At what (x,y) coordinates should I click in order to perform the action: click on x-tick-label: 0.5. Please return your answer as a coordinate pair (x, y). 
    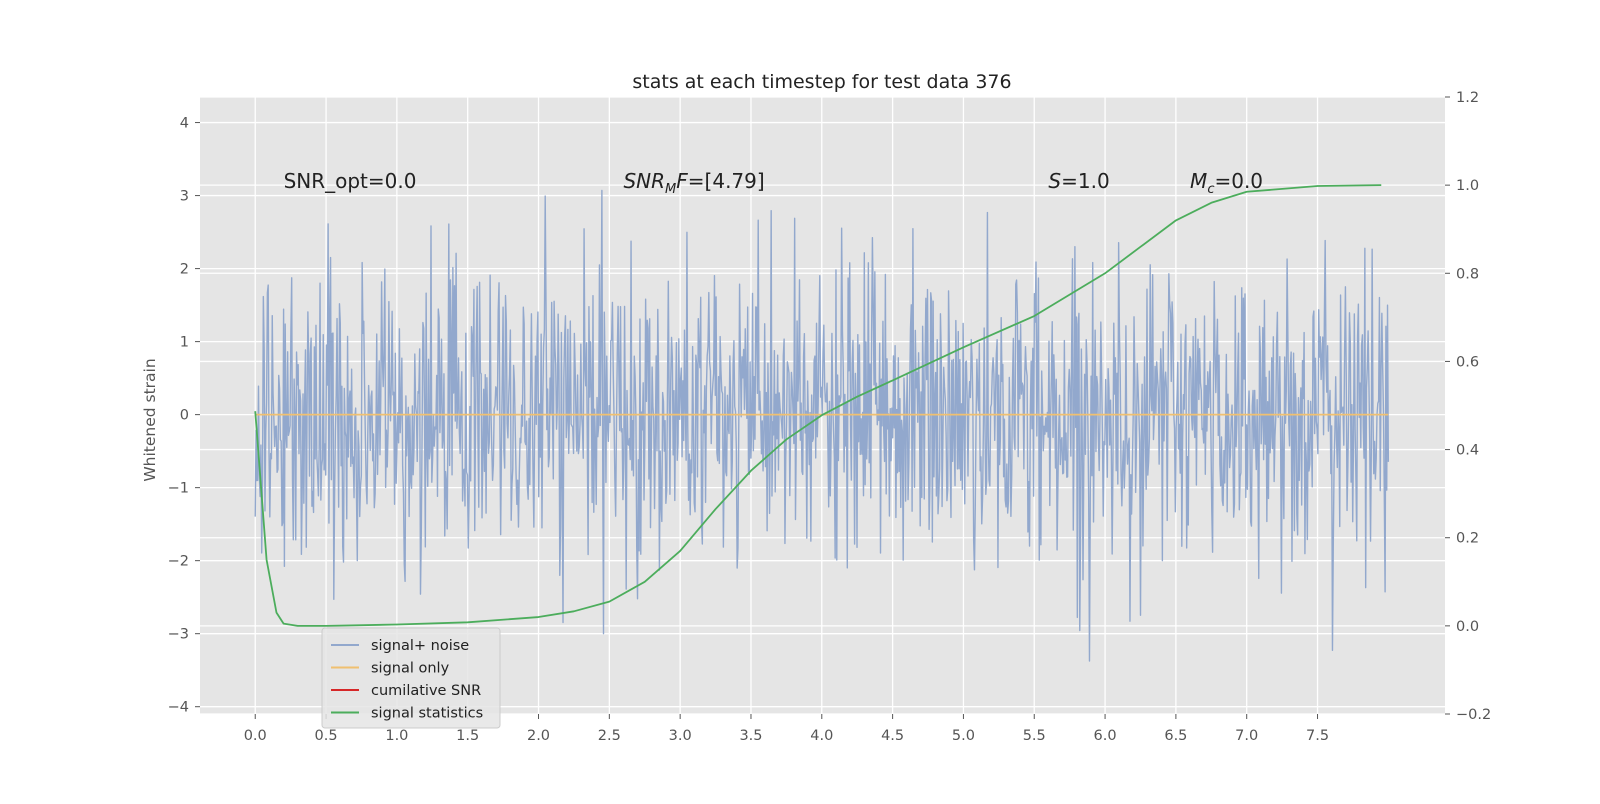
    Looking at the image, I should click on (326, 736).